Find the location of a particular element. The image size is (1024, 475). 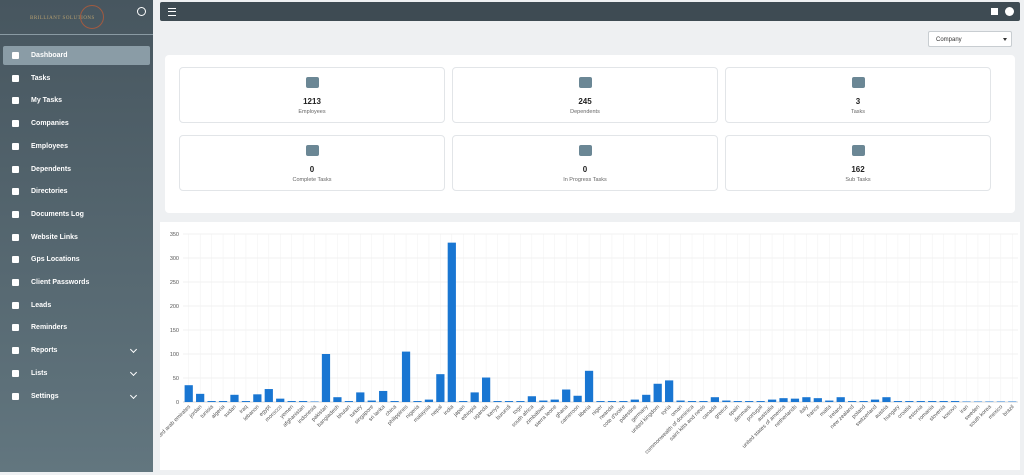

card-label: Tasks is located at coordinates (858, 112).